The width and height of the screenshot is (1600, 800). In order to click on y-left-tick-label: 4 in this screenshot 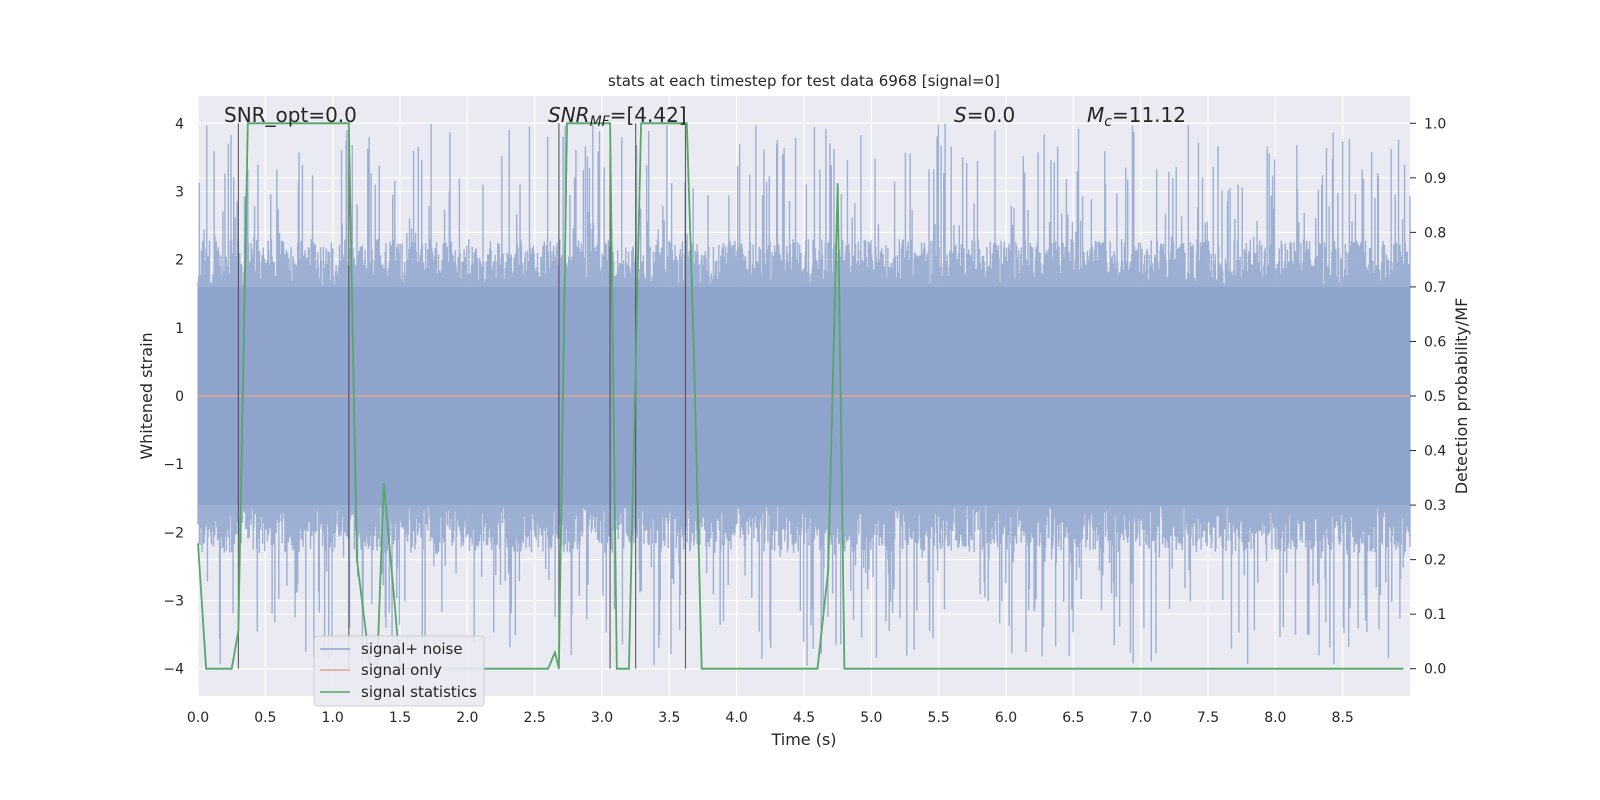, I will do `click(179, 124)`.